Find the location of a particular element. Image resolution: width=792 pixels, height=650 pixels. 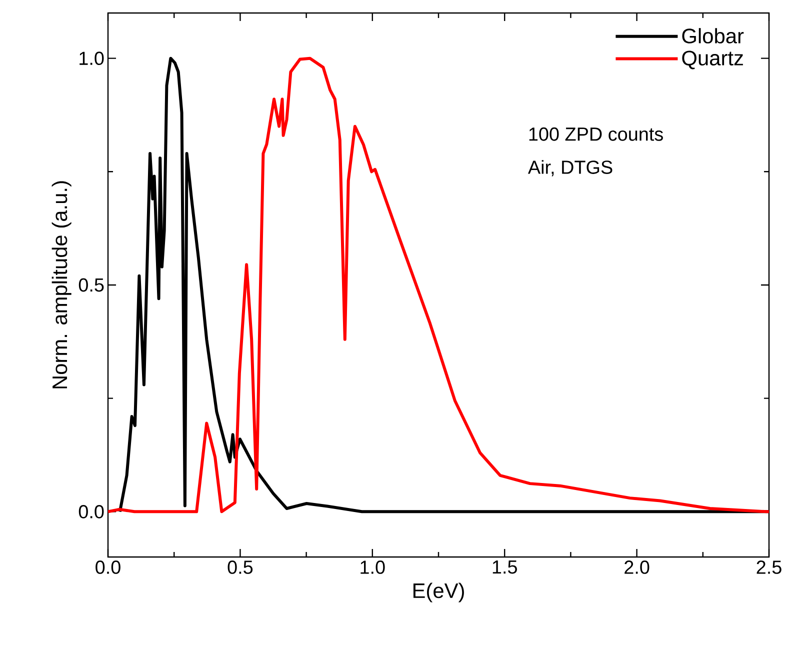

x-tick-label: 0.5 is located at coordinates (240, 567).